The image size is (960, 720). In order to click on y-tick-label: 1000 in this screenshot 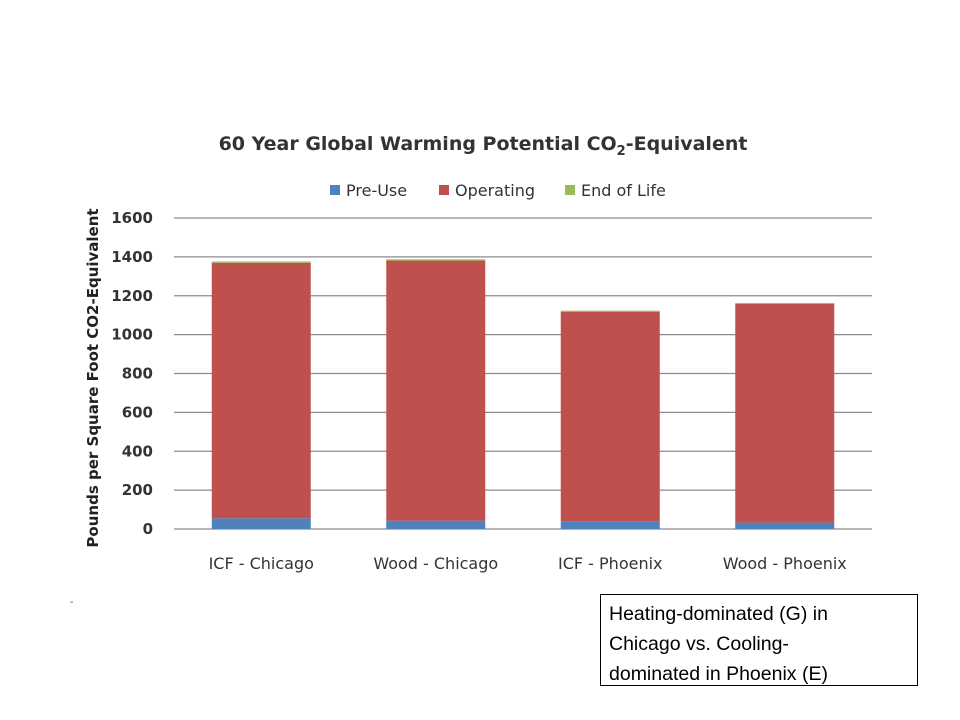, I will do `click(132, 335)`.